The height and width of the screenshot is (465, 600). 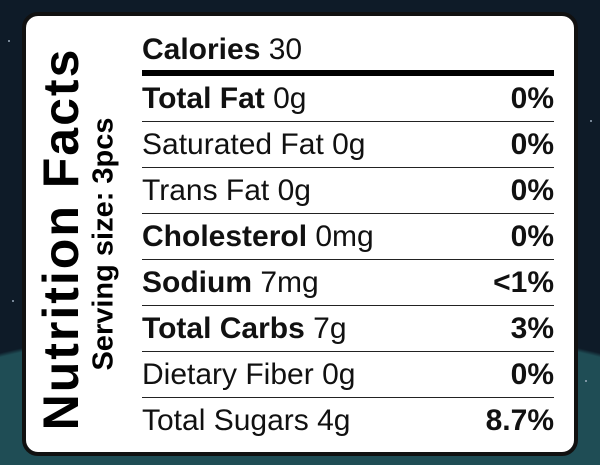 I want to click on nutrient-name: Trans Fat, so click(x=206, y=190).